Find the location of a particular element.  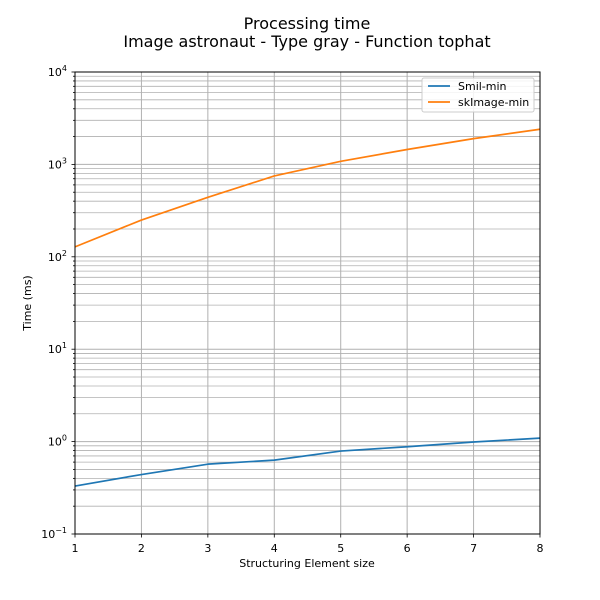

x-tick-label: 3 is located at coordinates (207, 548).